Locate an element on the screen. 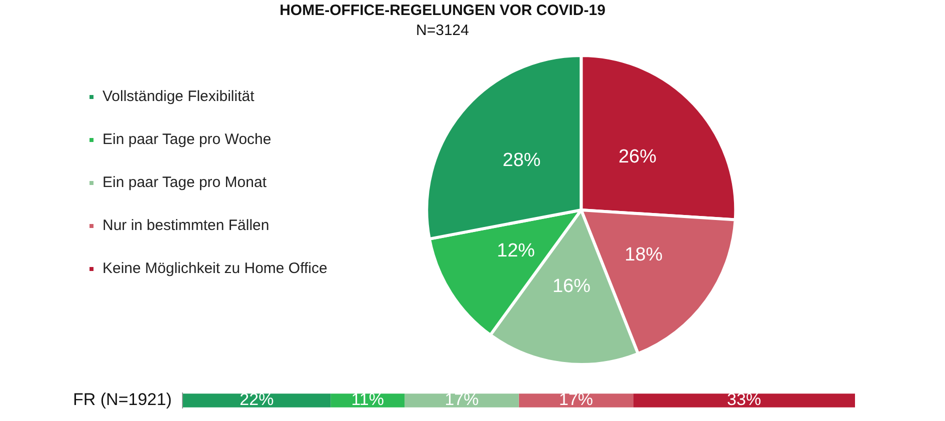 This screenshot has height=421, width=945. legend-label: Ein paar Tage pro Monat is located at coordinates (185, 183).